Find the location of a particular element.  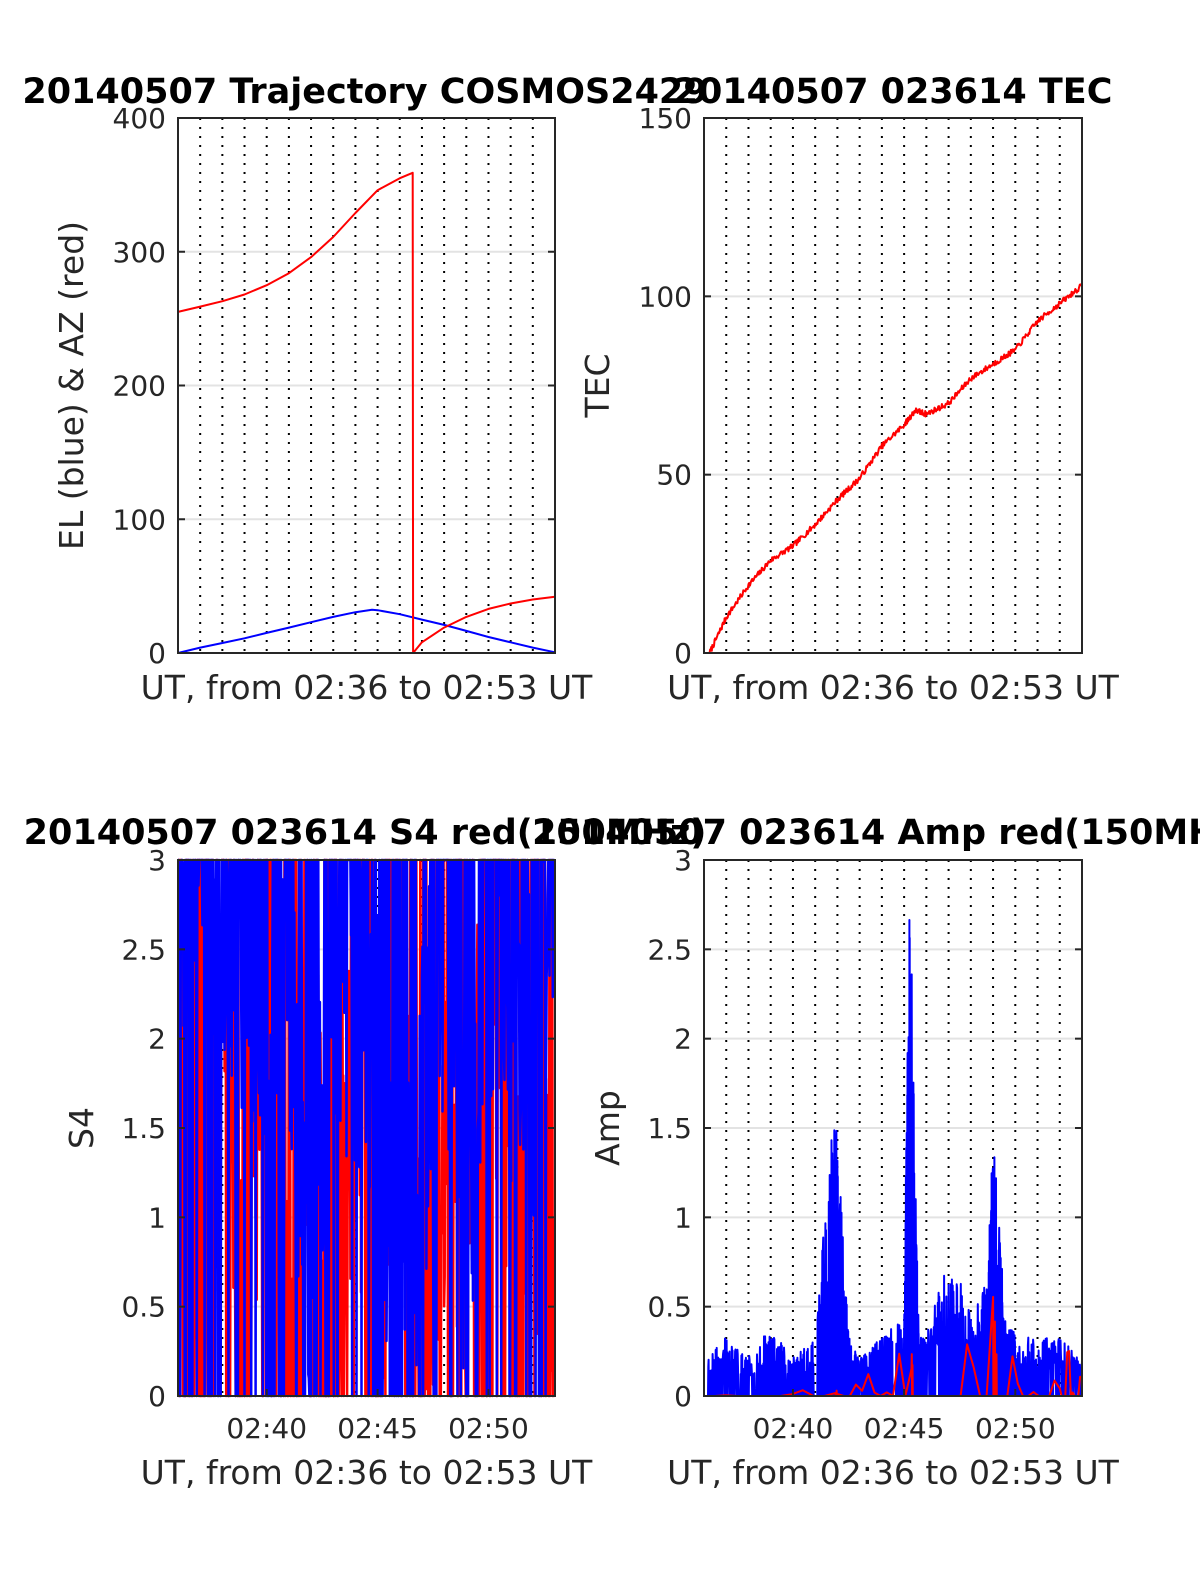

y-tick-label: 300 is located at coordinates (139, 252).